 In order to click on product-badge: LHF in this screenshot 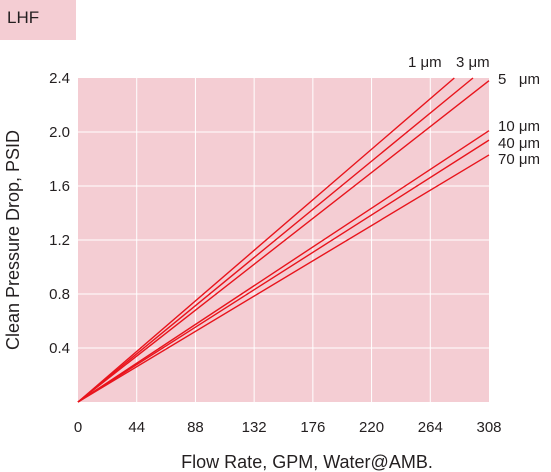, I will do `click(38, 20)`.